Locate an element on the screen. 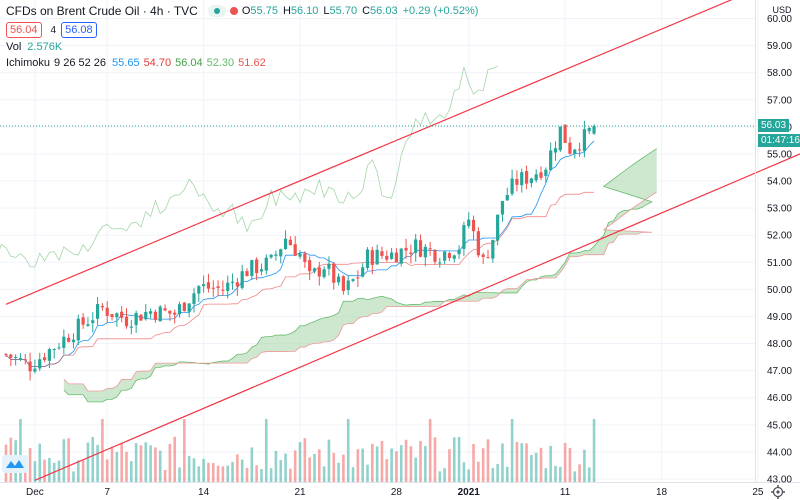 Image resolution: width=800 pixels, height=500 pixels. time-tick-label: 14 is located at coordinates (204, 492).